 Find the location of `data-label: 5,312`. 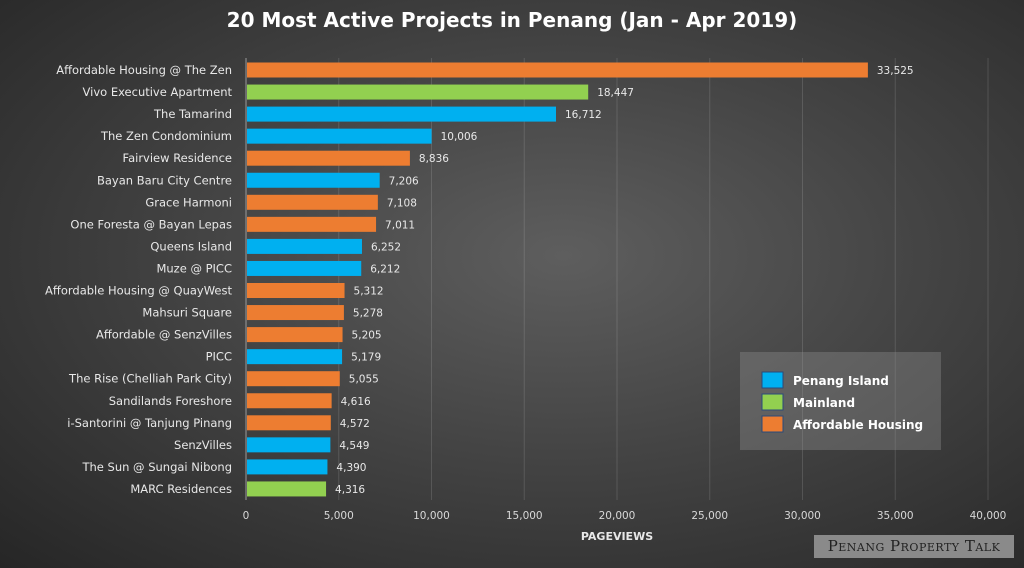

data-label: 5,312 is located at coordinates (369, 292).